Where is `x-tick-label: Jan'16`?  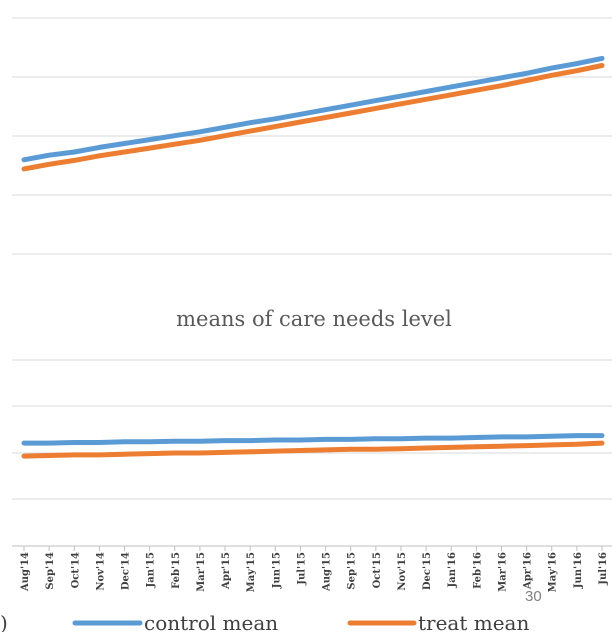
x-tick-label: Jan'16 is located at coordinates (452, 570).